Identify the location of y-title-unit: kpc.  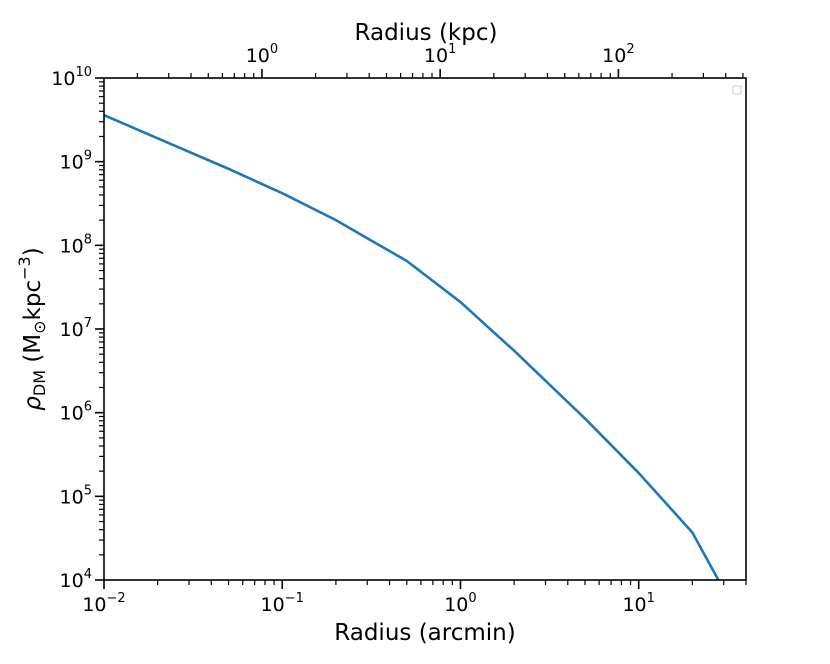
(33, 300).